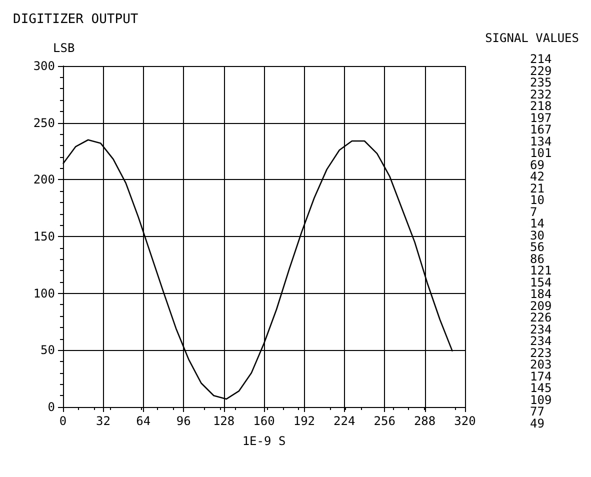 The width and height of the screenshot is (591, 477). Describe the element at coordinates (537, 177) in the screenshot. I see `text: 42` at that location.